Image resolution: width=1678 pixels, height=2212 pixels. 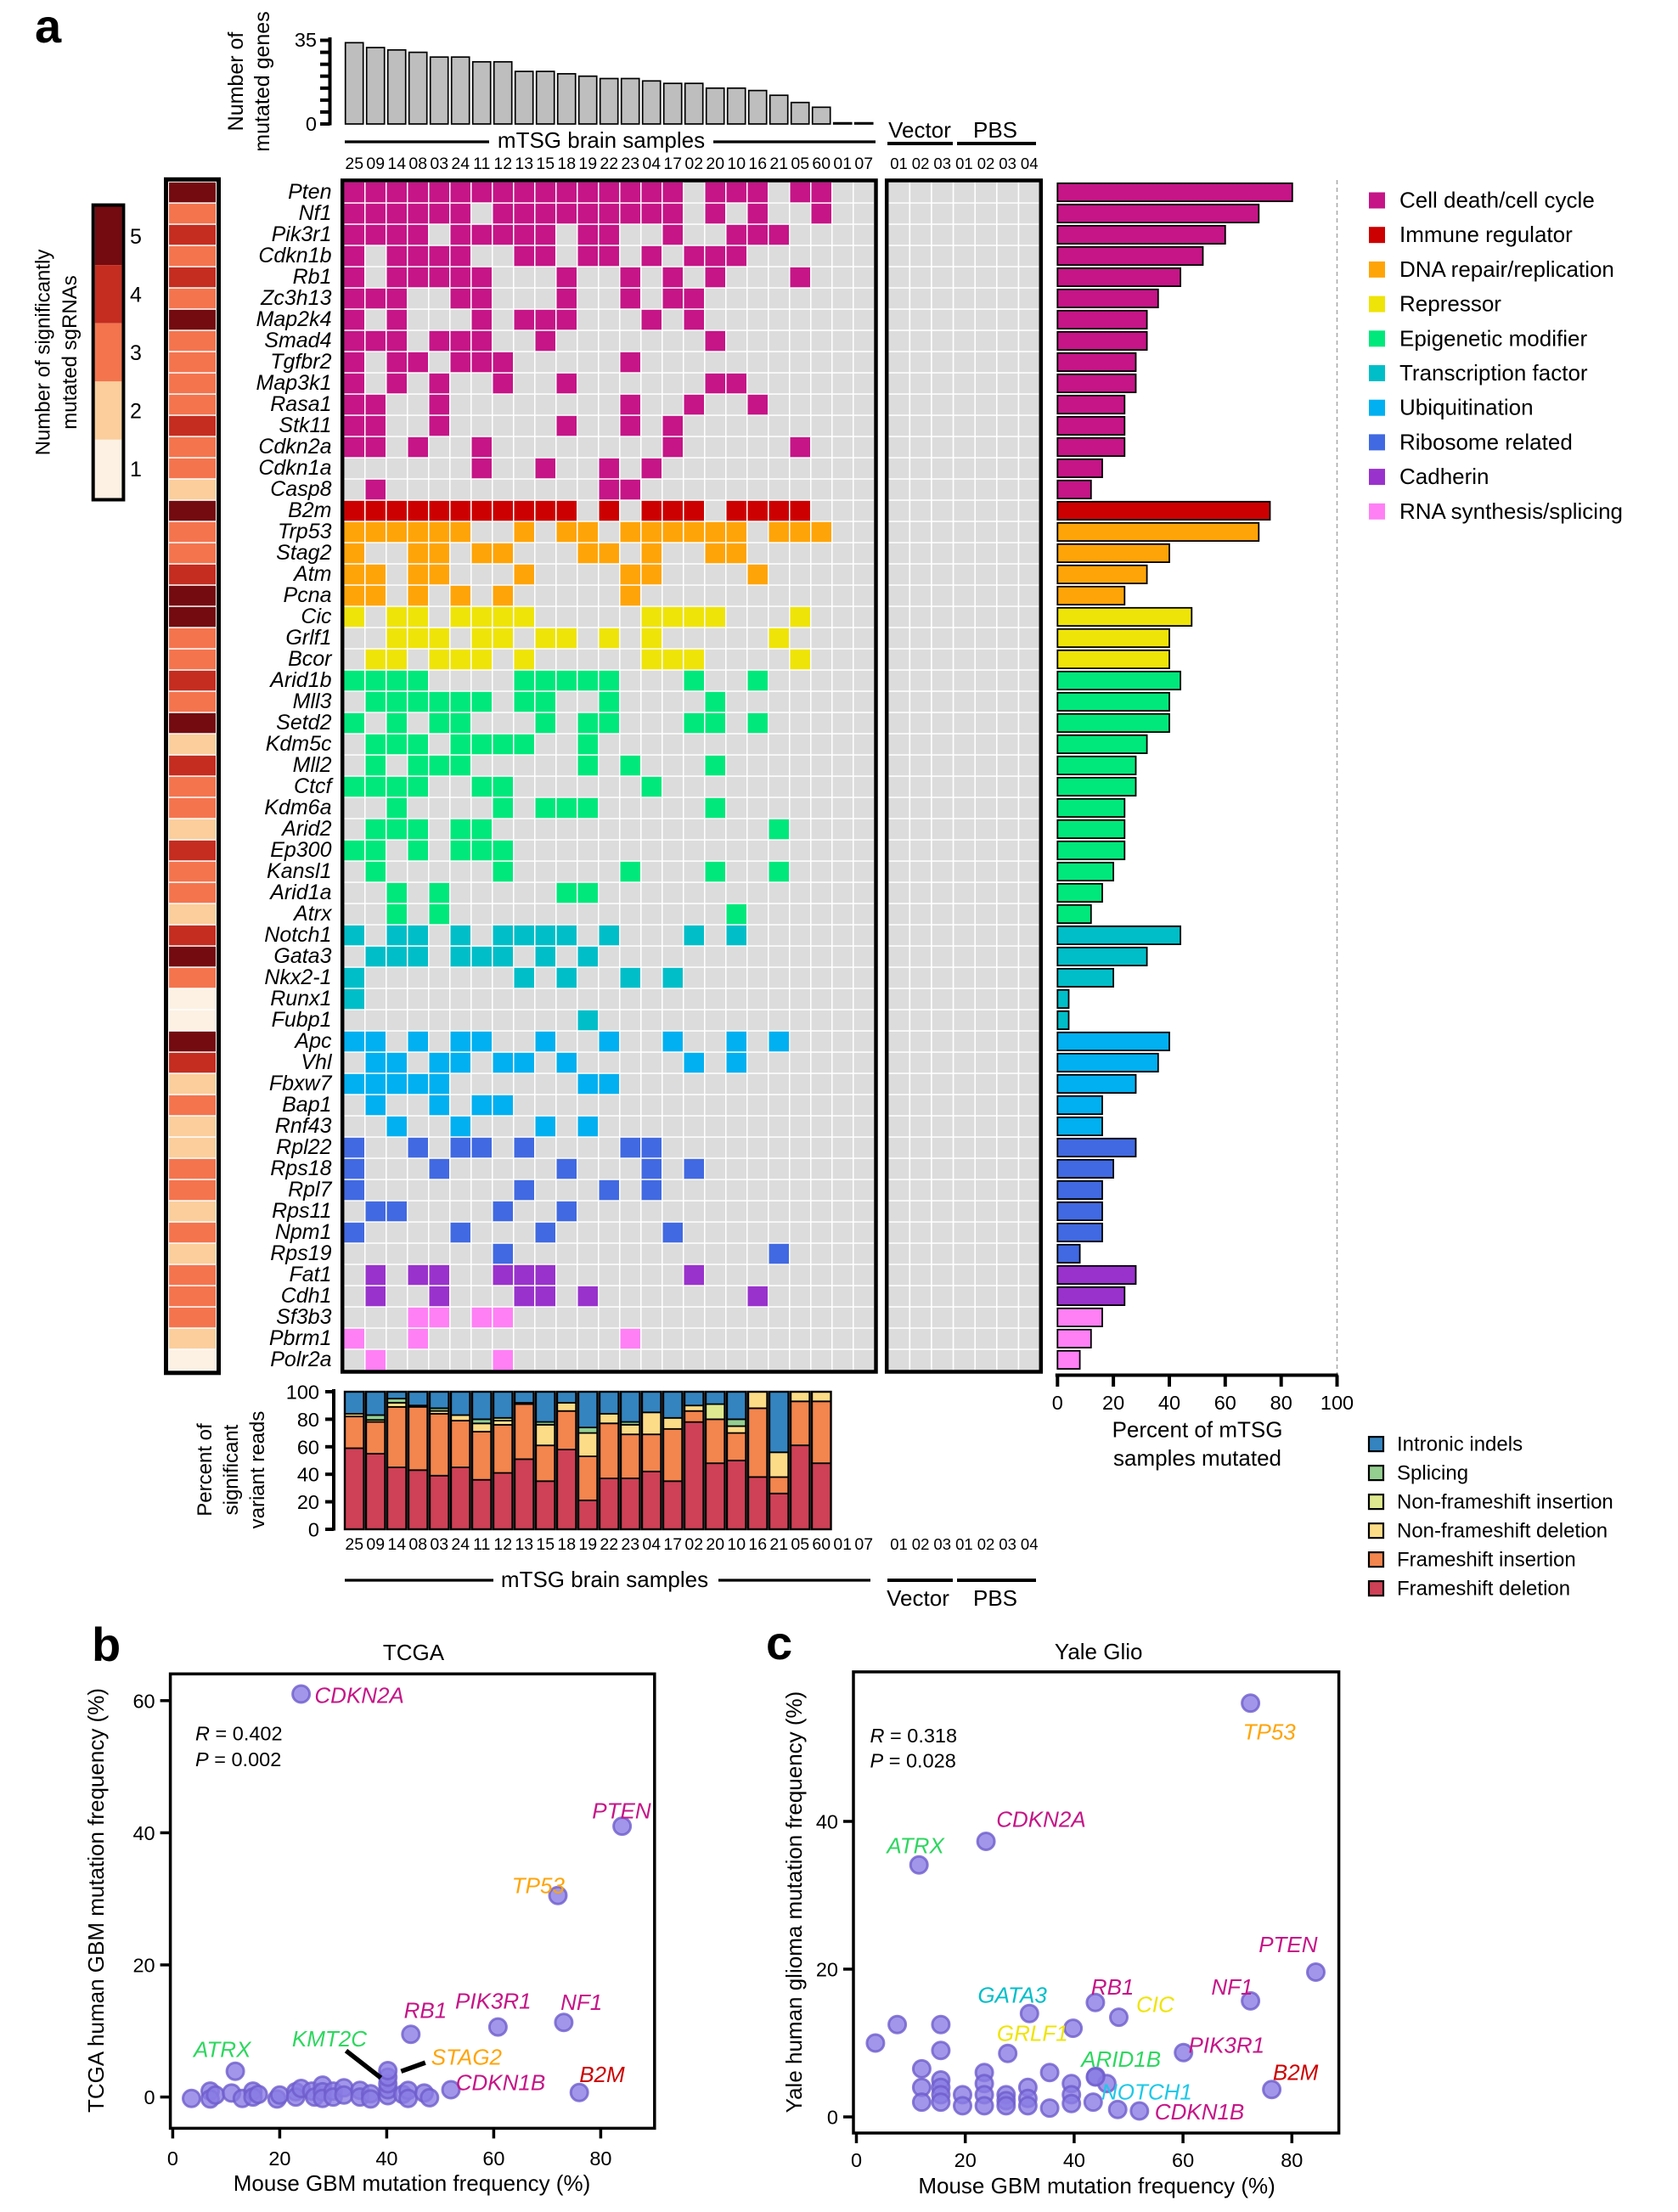 What do you see at coordinates (794, 1902) in the screenshot?
I see `svg-text:Yale human glioma mutation fre: Yale human glioma mutation frequency (%)` at bounding box center [794, 1902].